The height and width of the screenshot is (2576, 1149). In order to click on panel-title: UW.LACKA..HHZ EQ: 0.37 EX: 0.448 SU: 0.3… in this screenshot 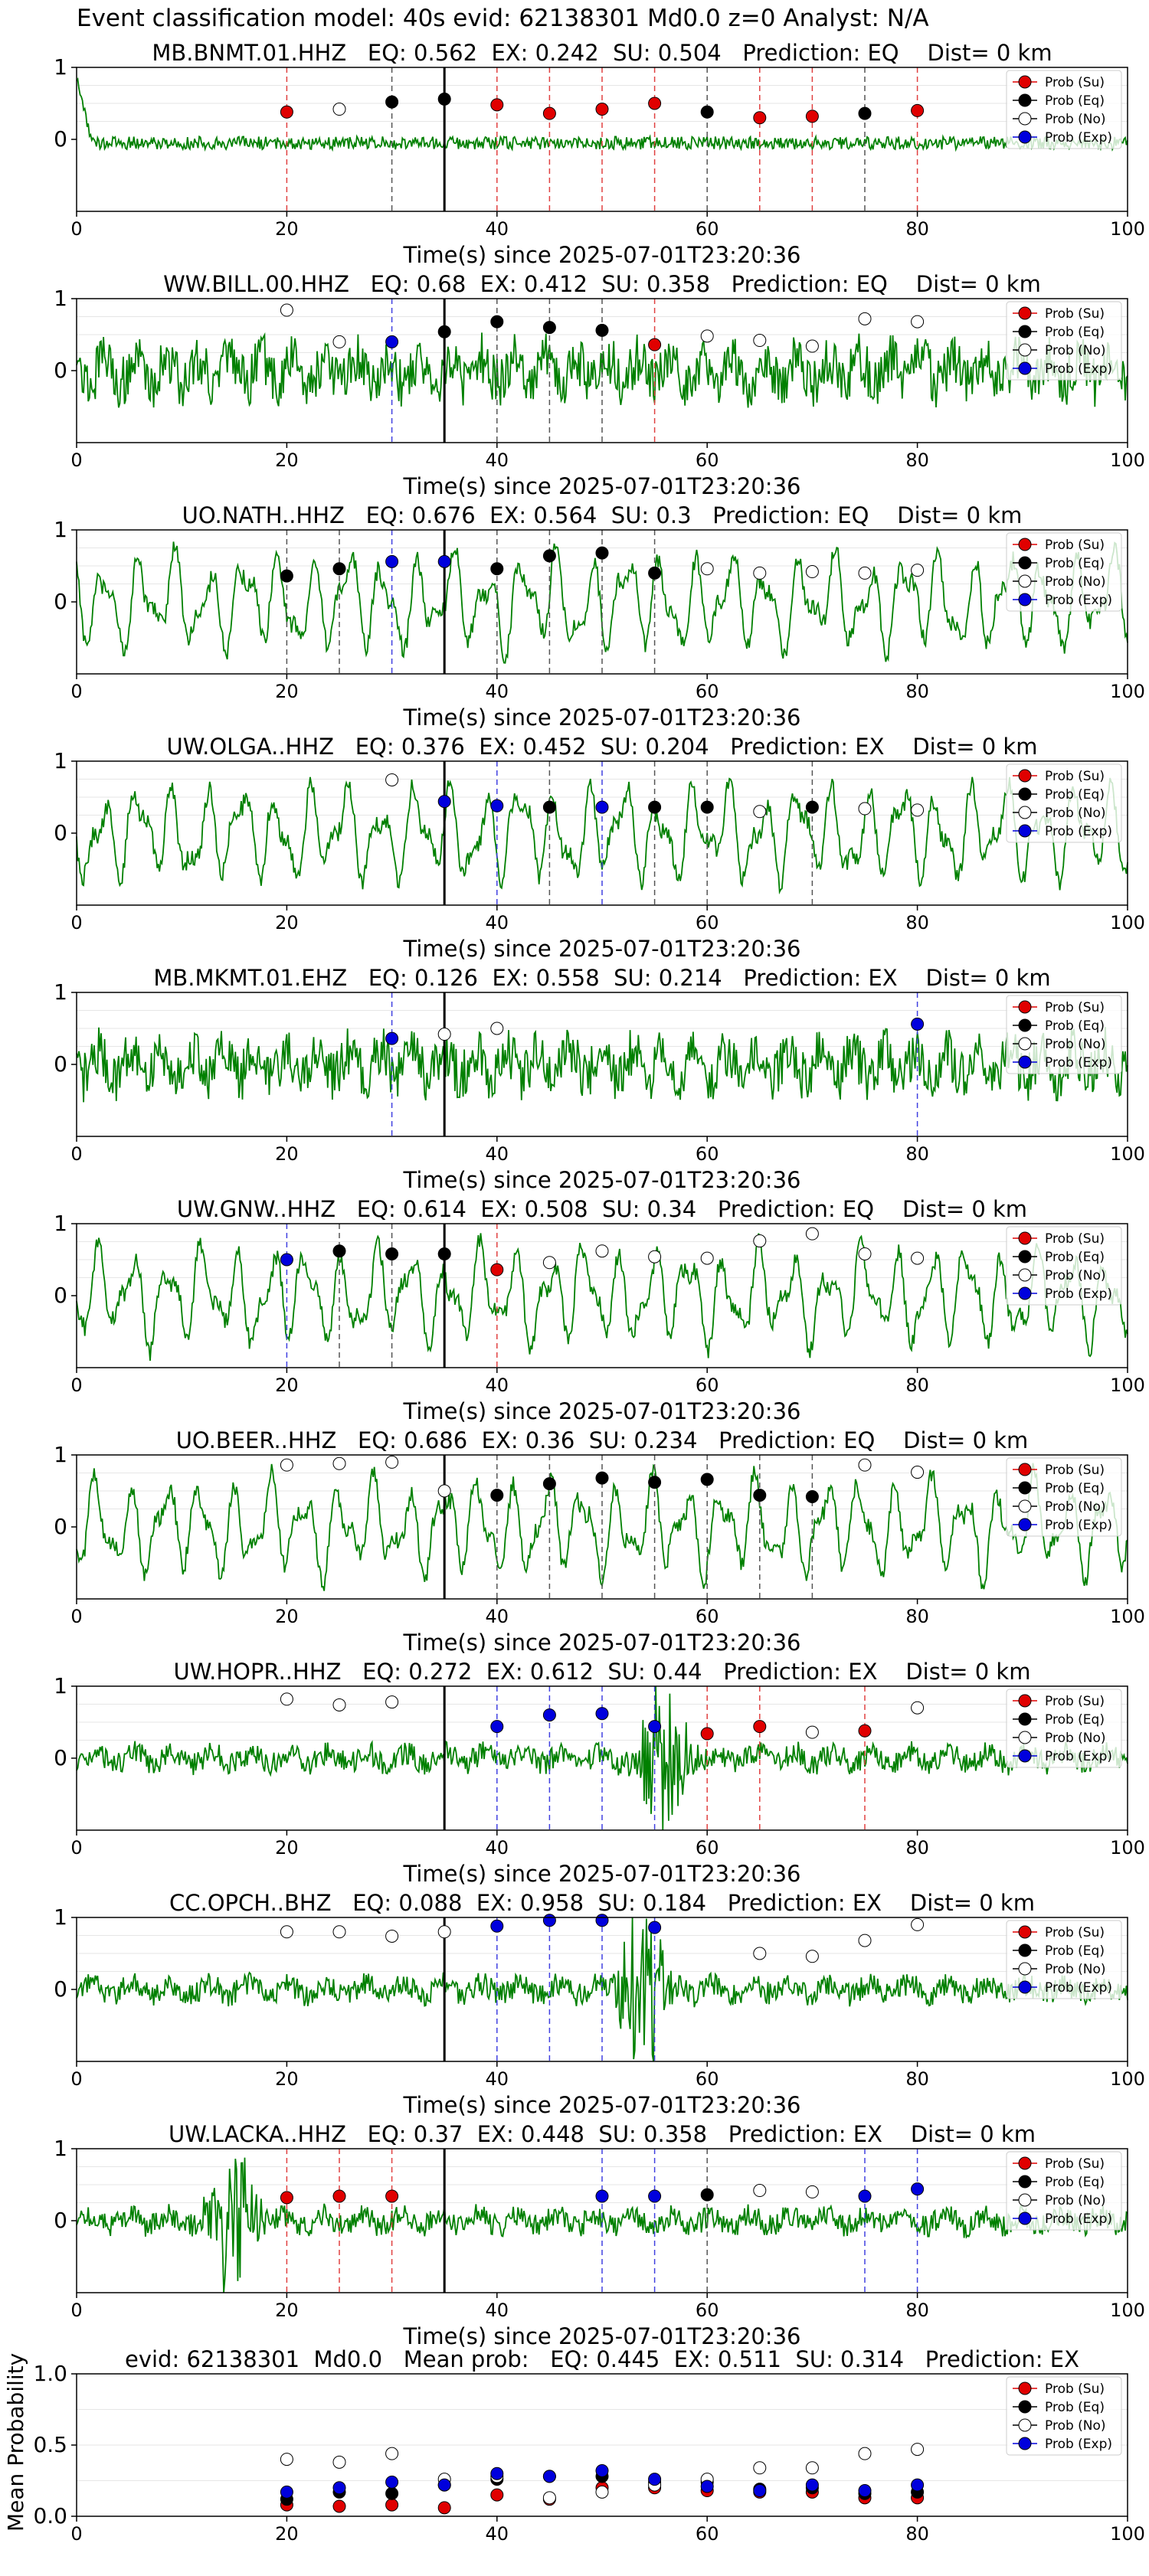, I will do `click(603, 2134)`.